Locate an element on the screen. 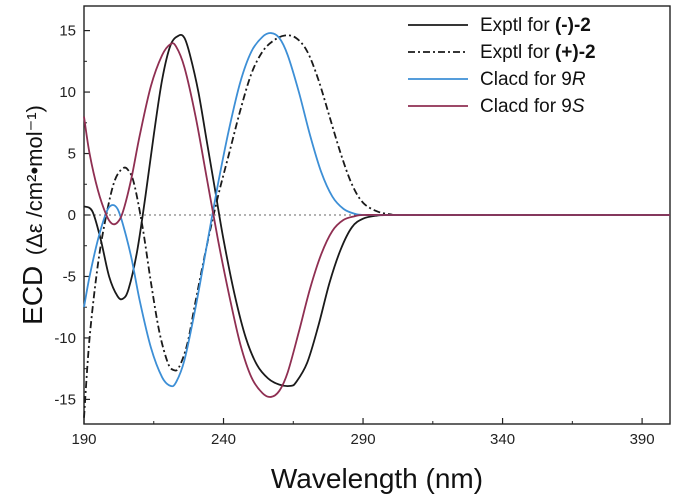 The width and height of the screenshot is (676, 502). y-axis-title-units: (Δε /cm²•mol⁻¹) is located at coordinates (34, 180).